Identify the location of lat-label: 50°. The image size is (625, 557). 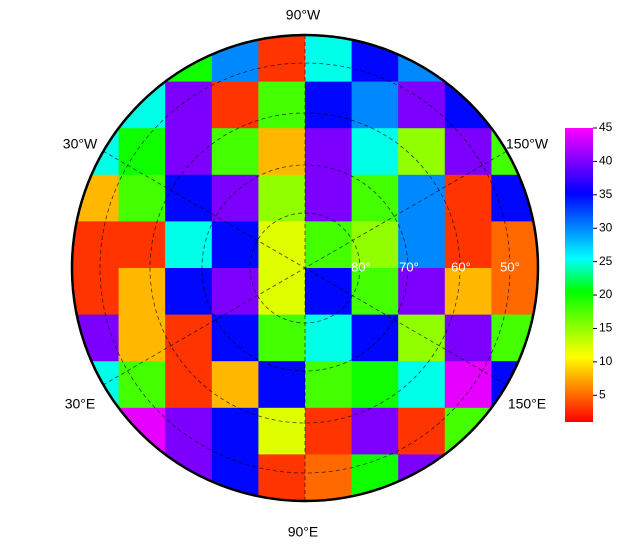
(510, 266).